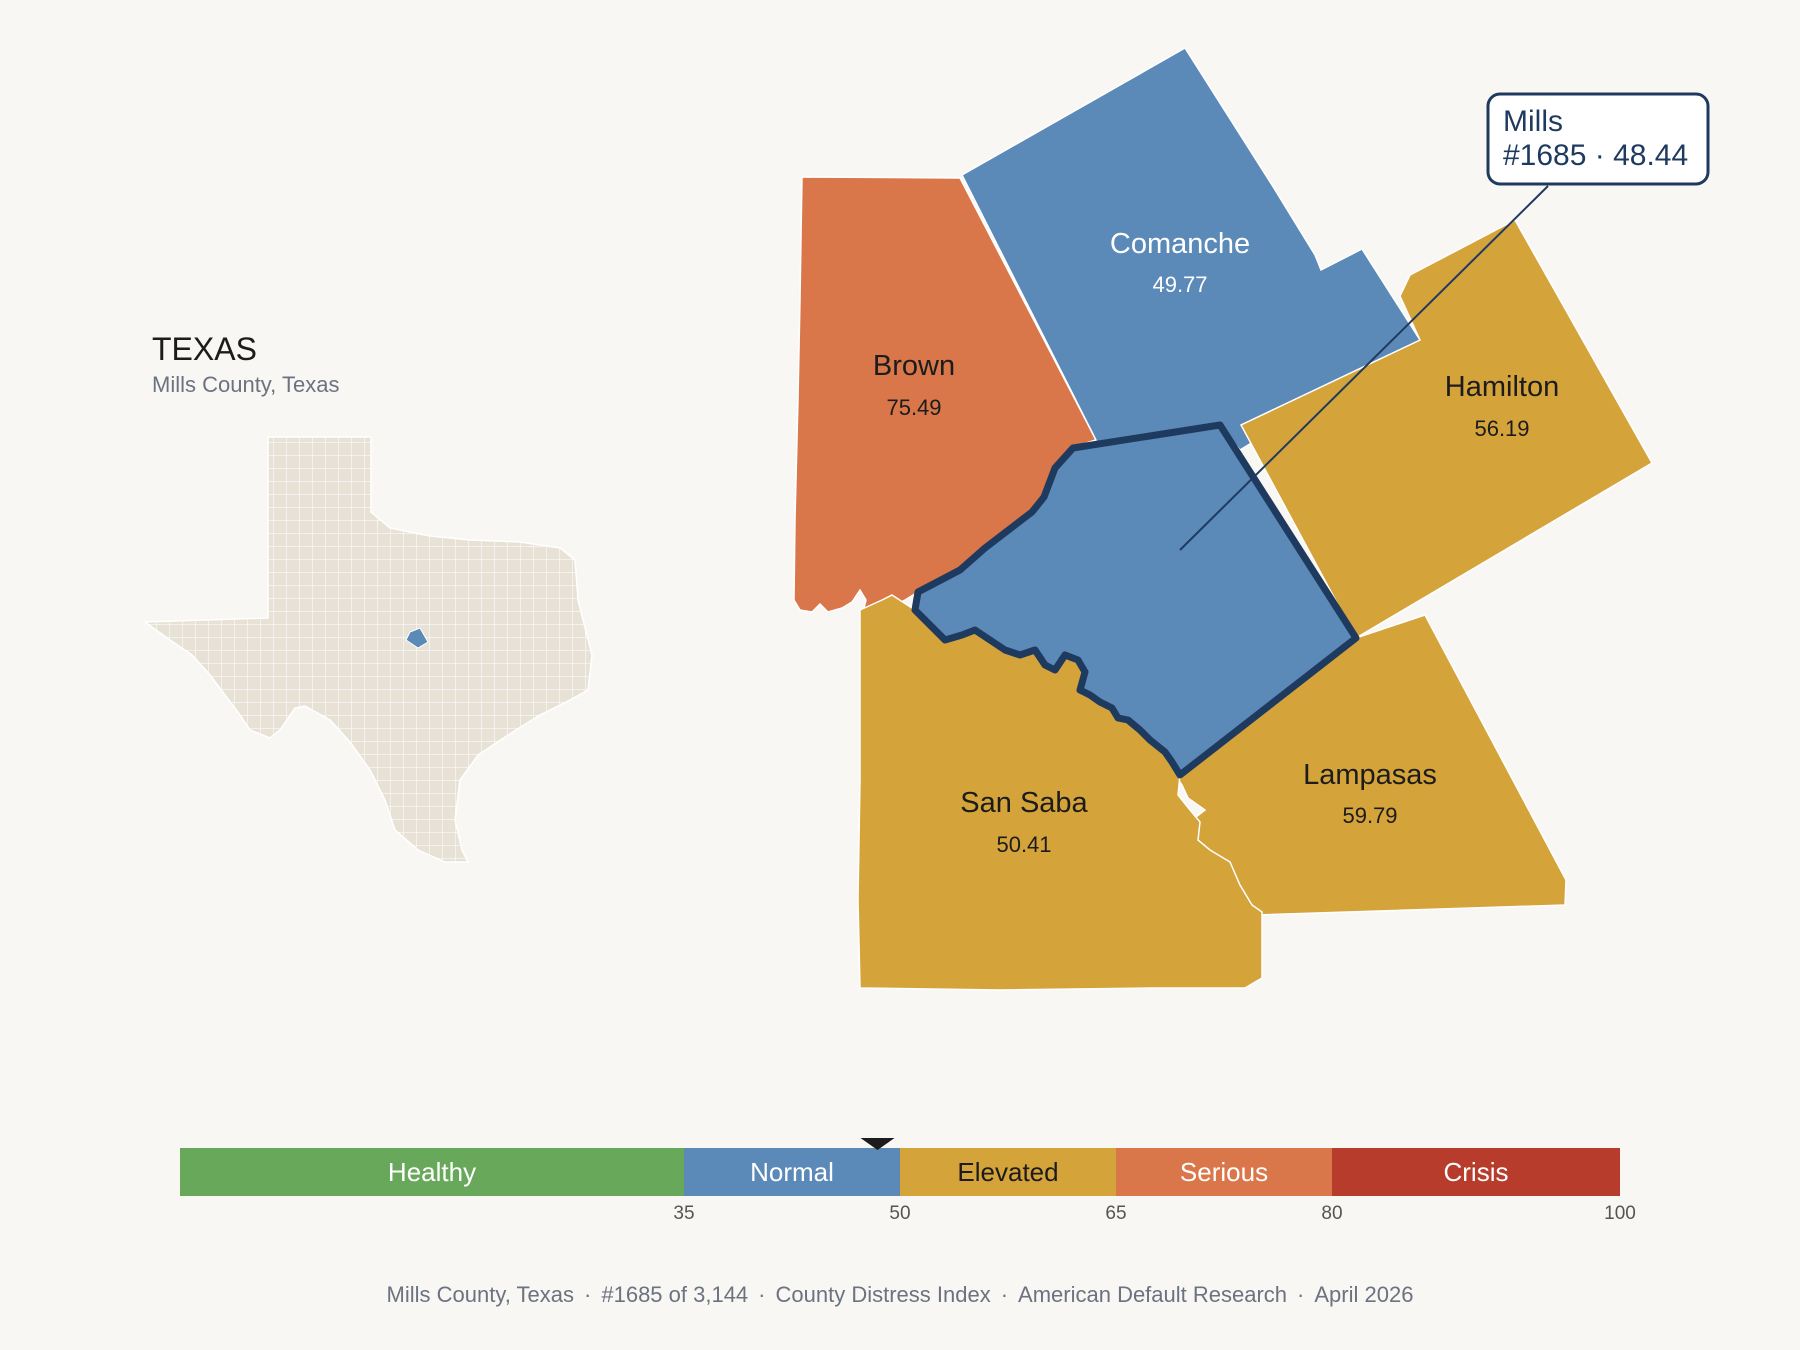  Describe the element at coordinates (675, 1294) in the screenshot. I see `footer-rank: #1685 of 3,144` at that location.